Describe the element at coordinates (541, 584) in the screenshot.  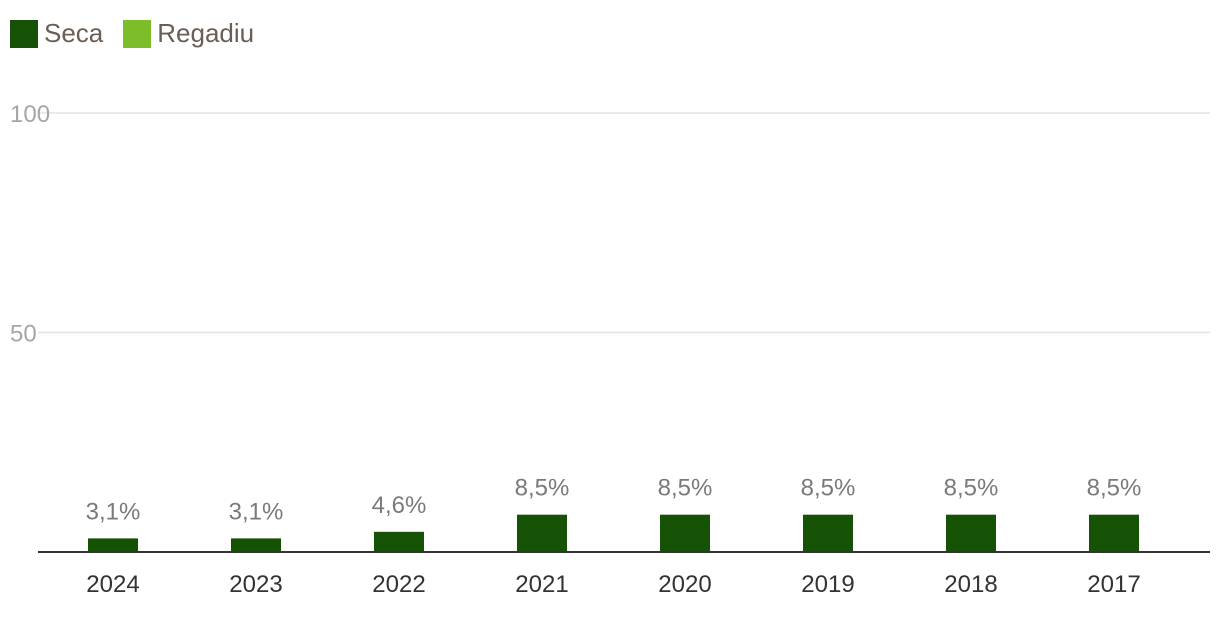
I see `x-tick-label-2021: 2021` at that location.